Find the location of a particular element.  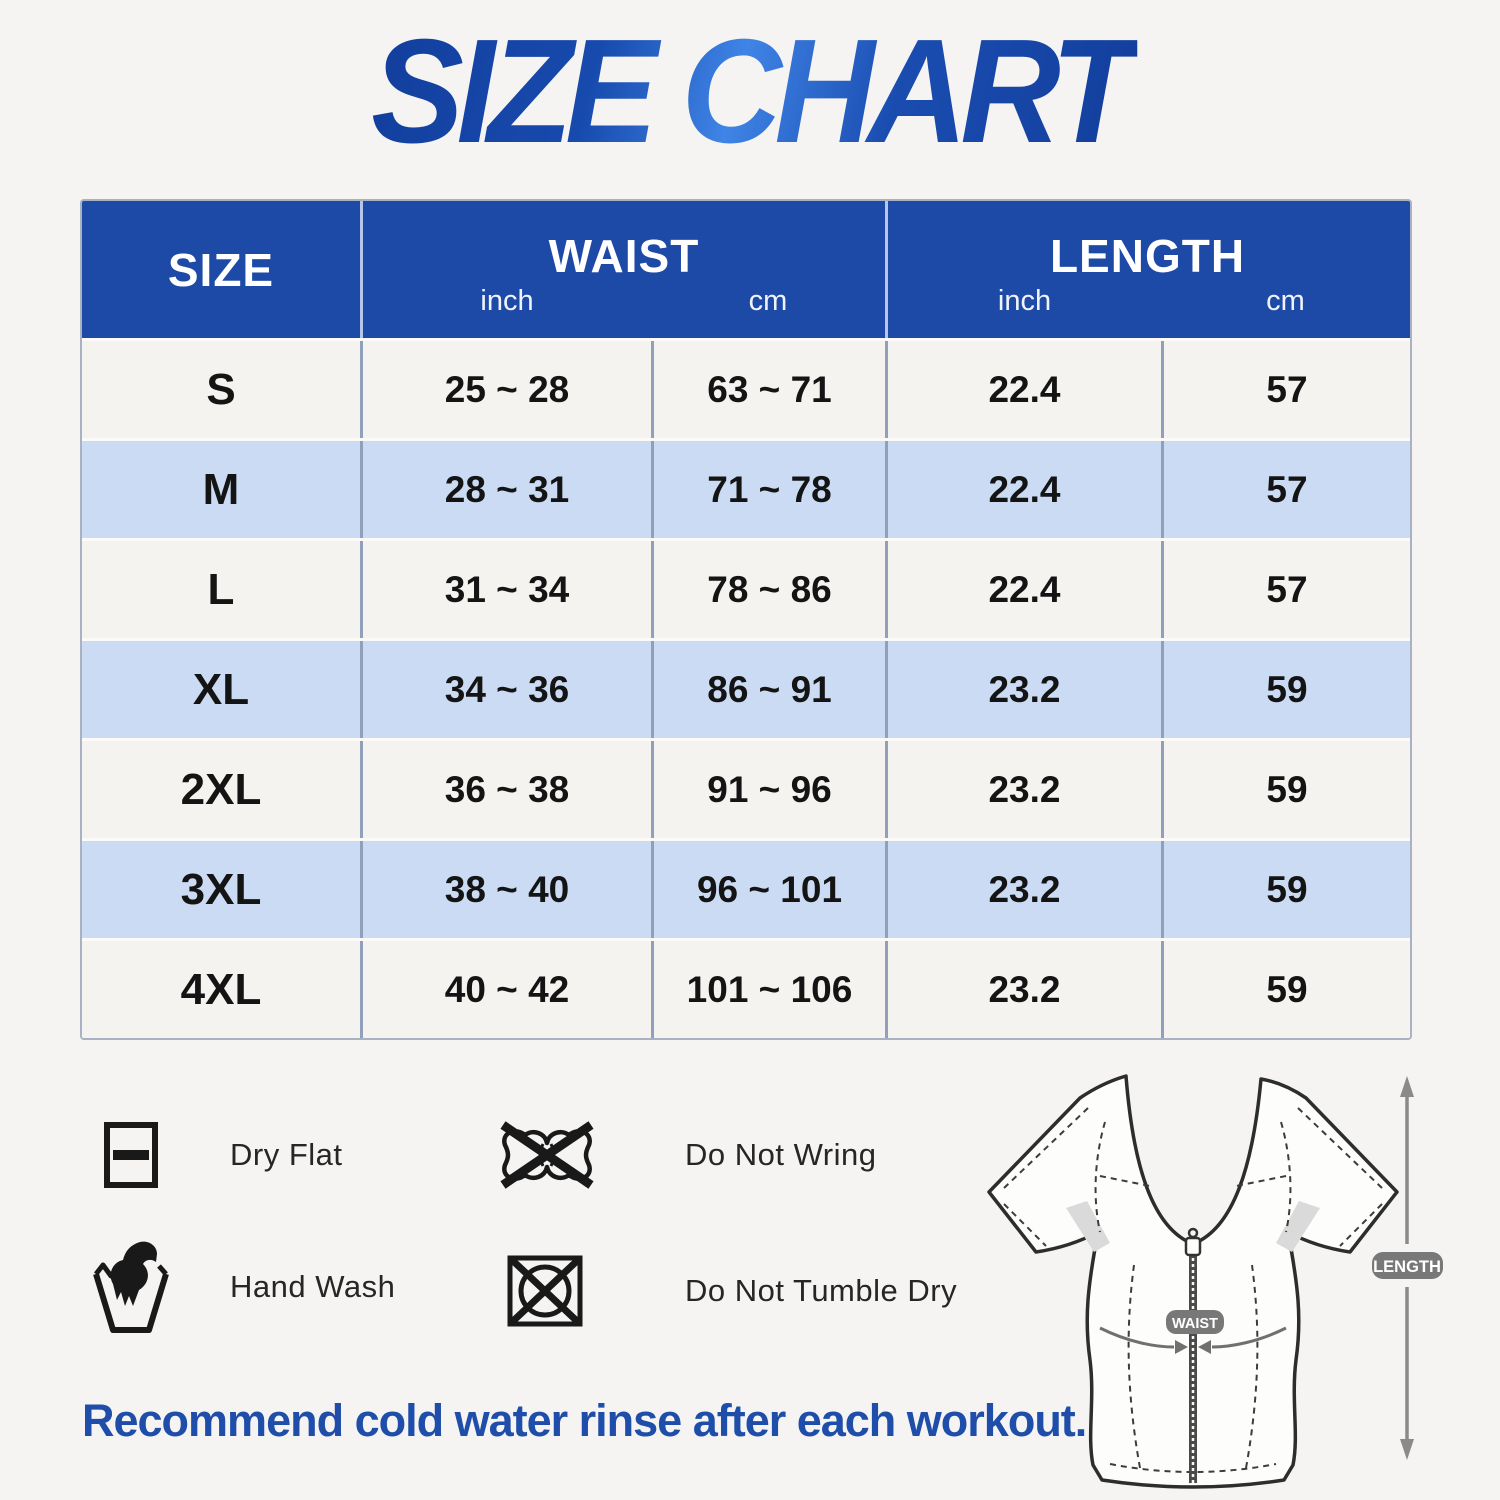

waist-badge-label: WAIST is located at coordinates (1195, 1324).